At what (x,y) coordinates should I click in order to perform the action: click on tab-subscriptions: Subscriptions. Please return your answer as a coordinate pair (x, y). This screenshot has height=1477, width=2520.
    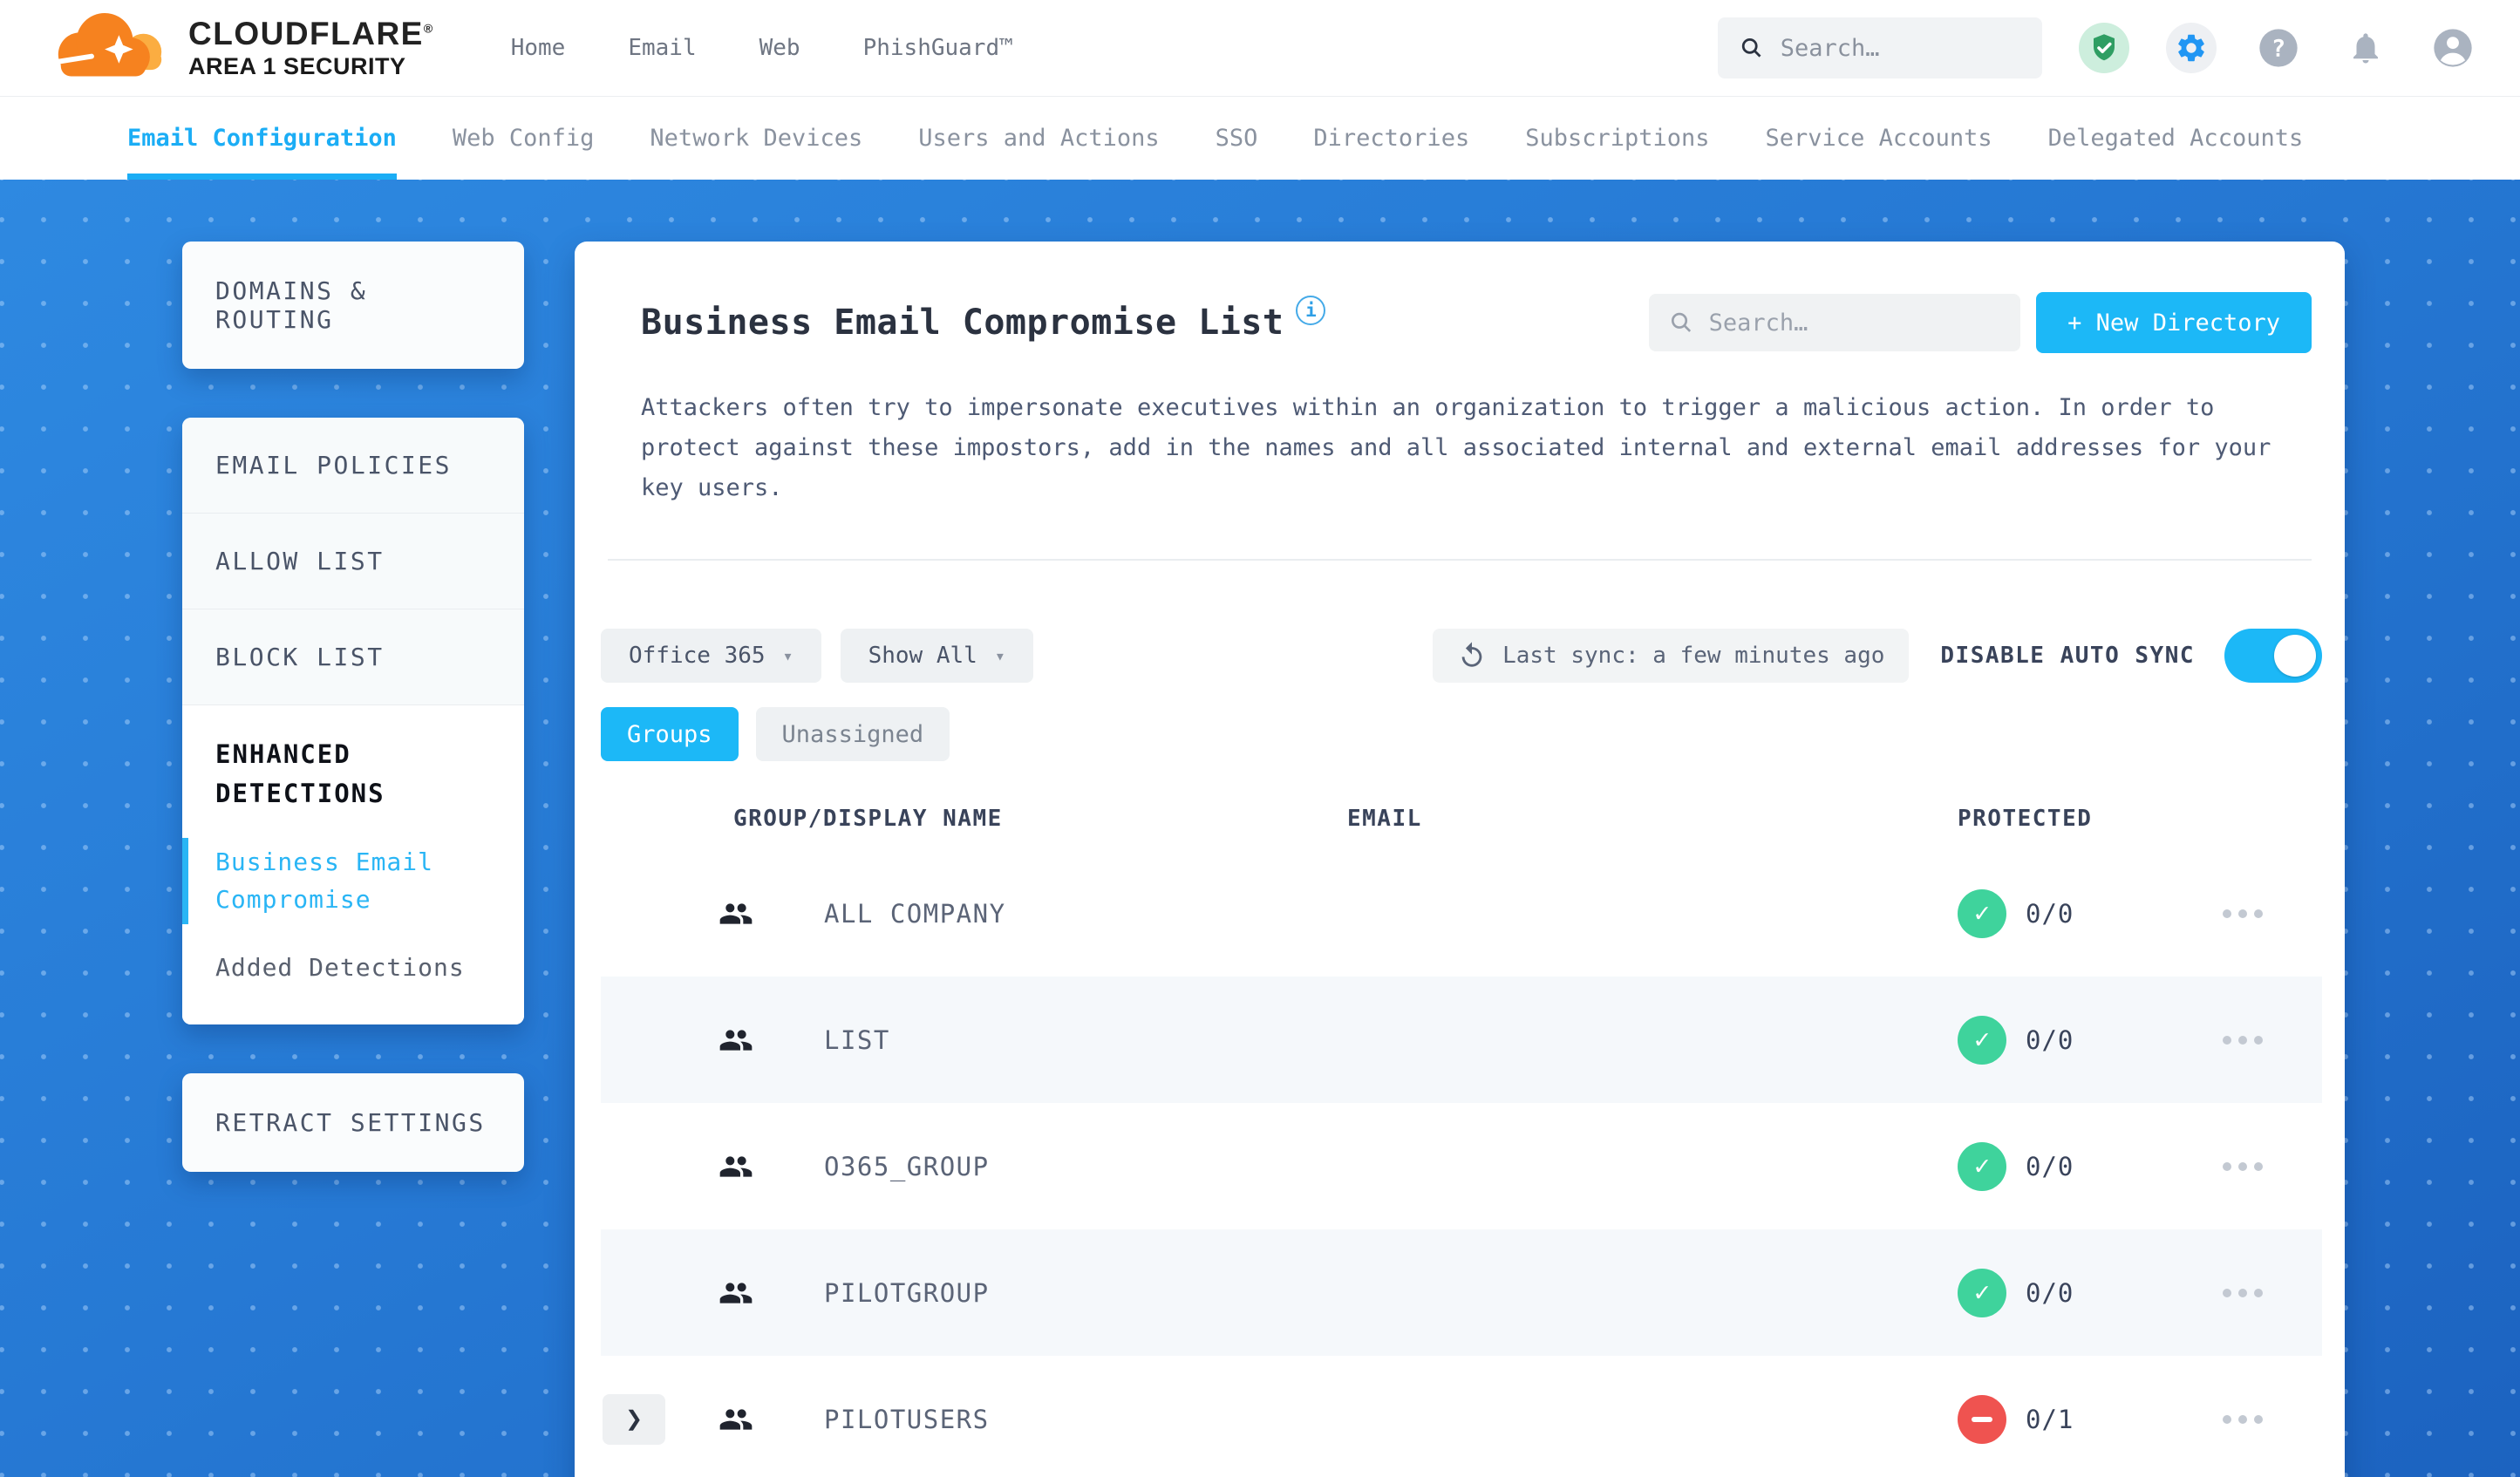
    Looking at the image, I should click on (1617, 139).